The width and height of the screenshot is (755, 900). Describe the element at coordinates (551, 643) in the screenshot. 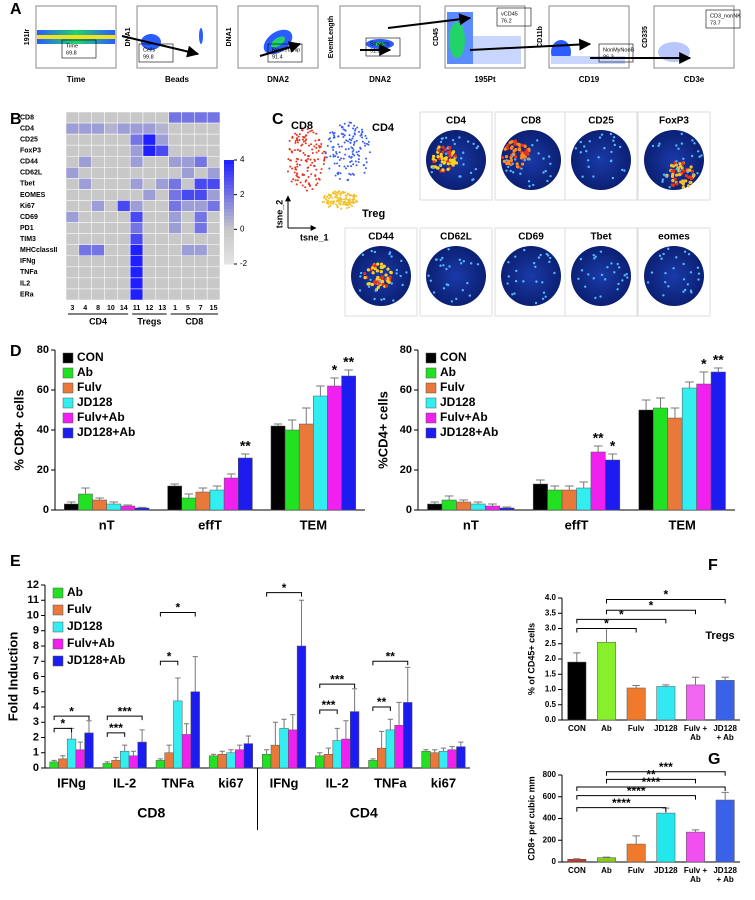

I see `y-tick-label: 2.5` at that location.